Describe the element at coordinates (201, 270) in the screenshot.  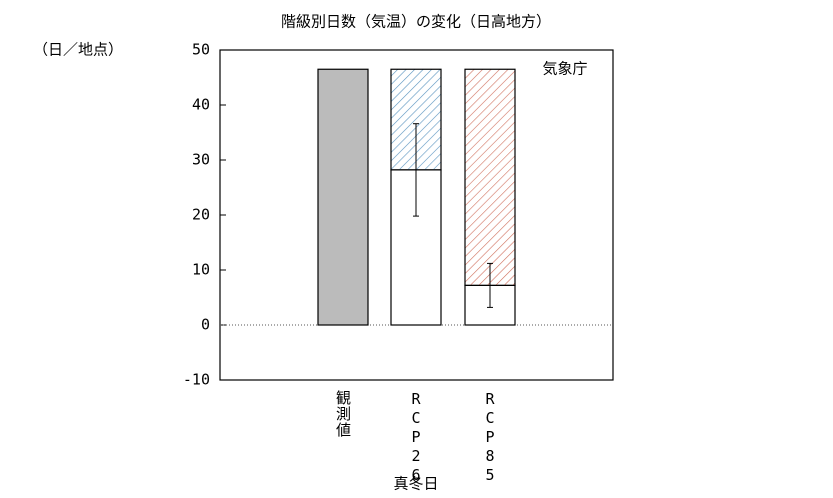
I see `y-tick-label: 10` at that location.